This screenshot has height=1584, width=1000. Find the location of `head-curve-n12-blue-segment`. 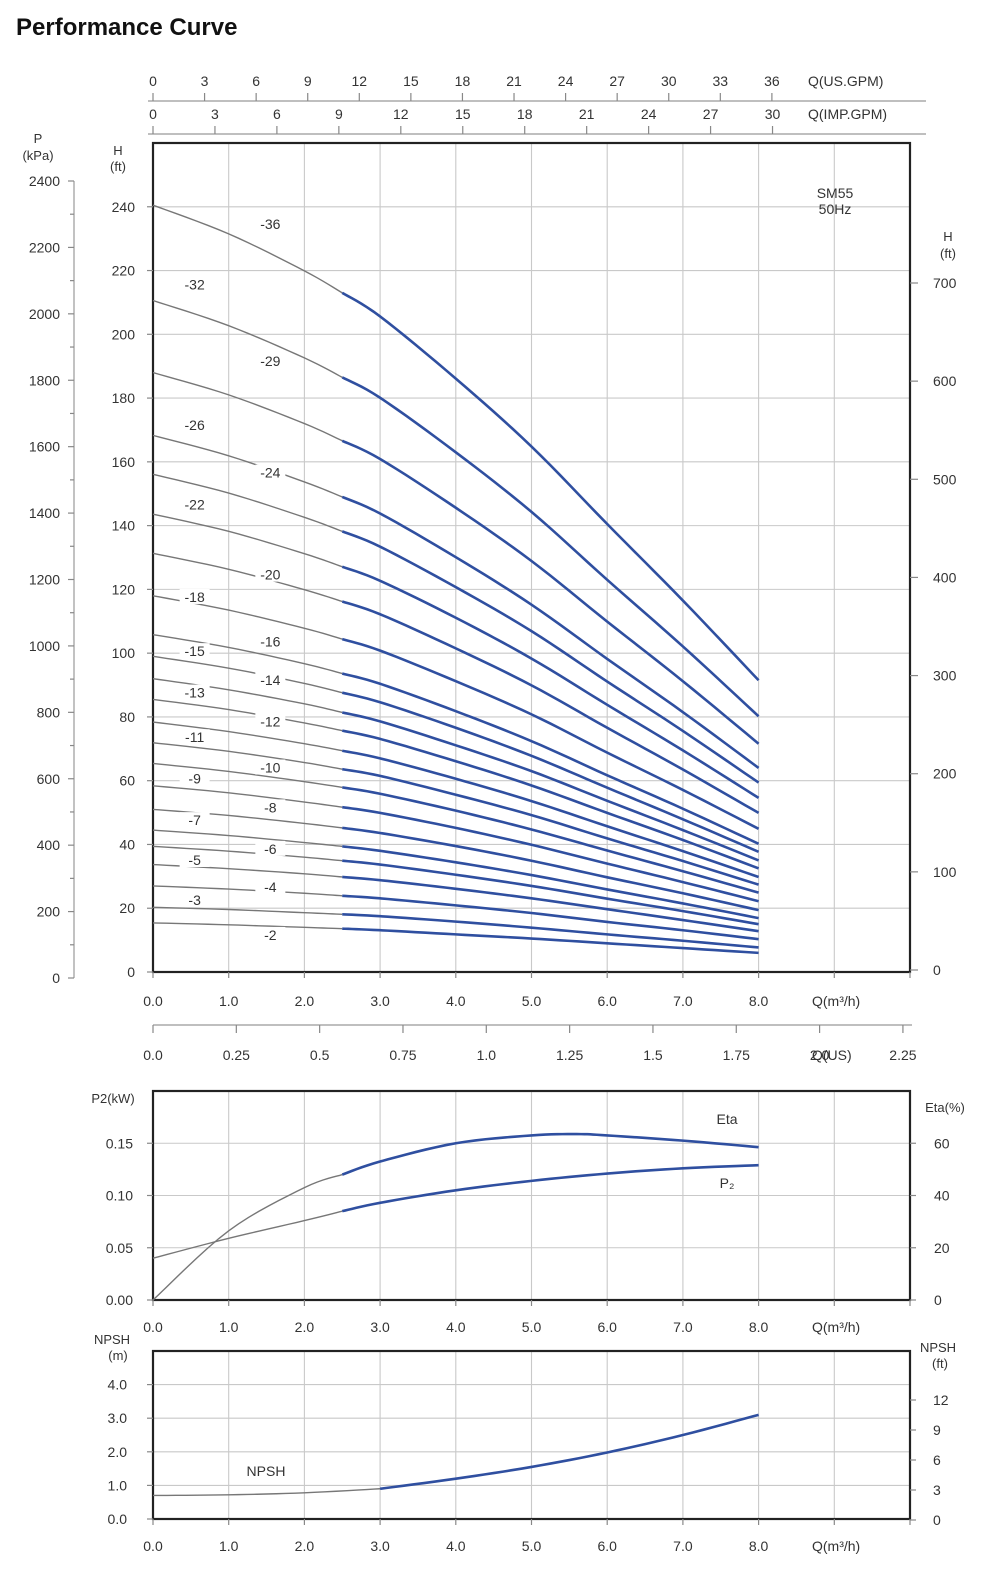

head-curve-n12-blue-segment is located at coordinates (551, 814).